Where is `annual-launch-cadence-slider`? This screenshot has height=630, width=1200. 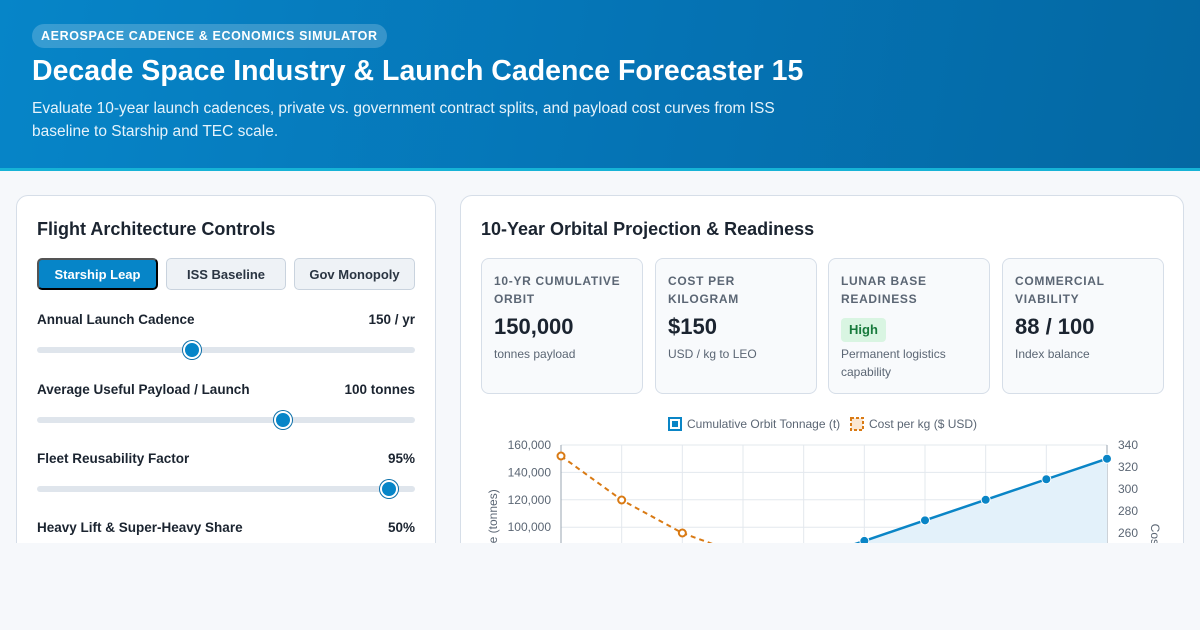 annual-launch-cadence-slider is located at coordinates (226, 350).